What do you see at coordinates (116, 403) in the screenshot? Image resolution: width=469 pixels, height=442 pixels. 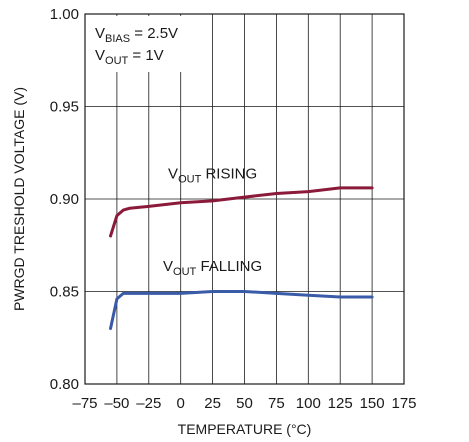 I see `x-tick-label: –50` at bounding box center [116, 403].